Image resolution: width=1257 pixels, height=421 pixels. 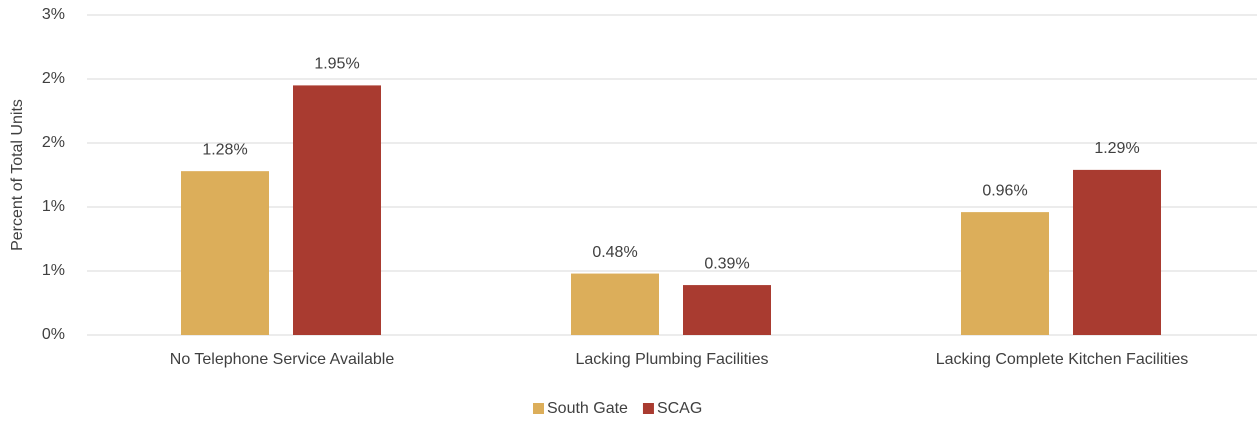 I want to click on legend-label: SCAG, so click(x=679, y=408).